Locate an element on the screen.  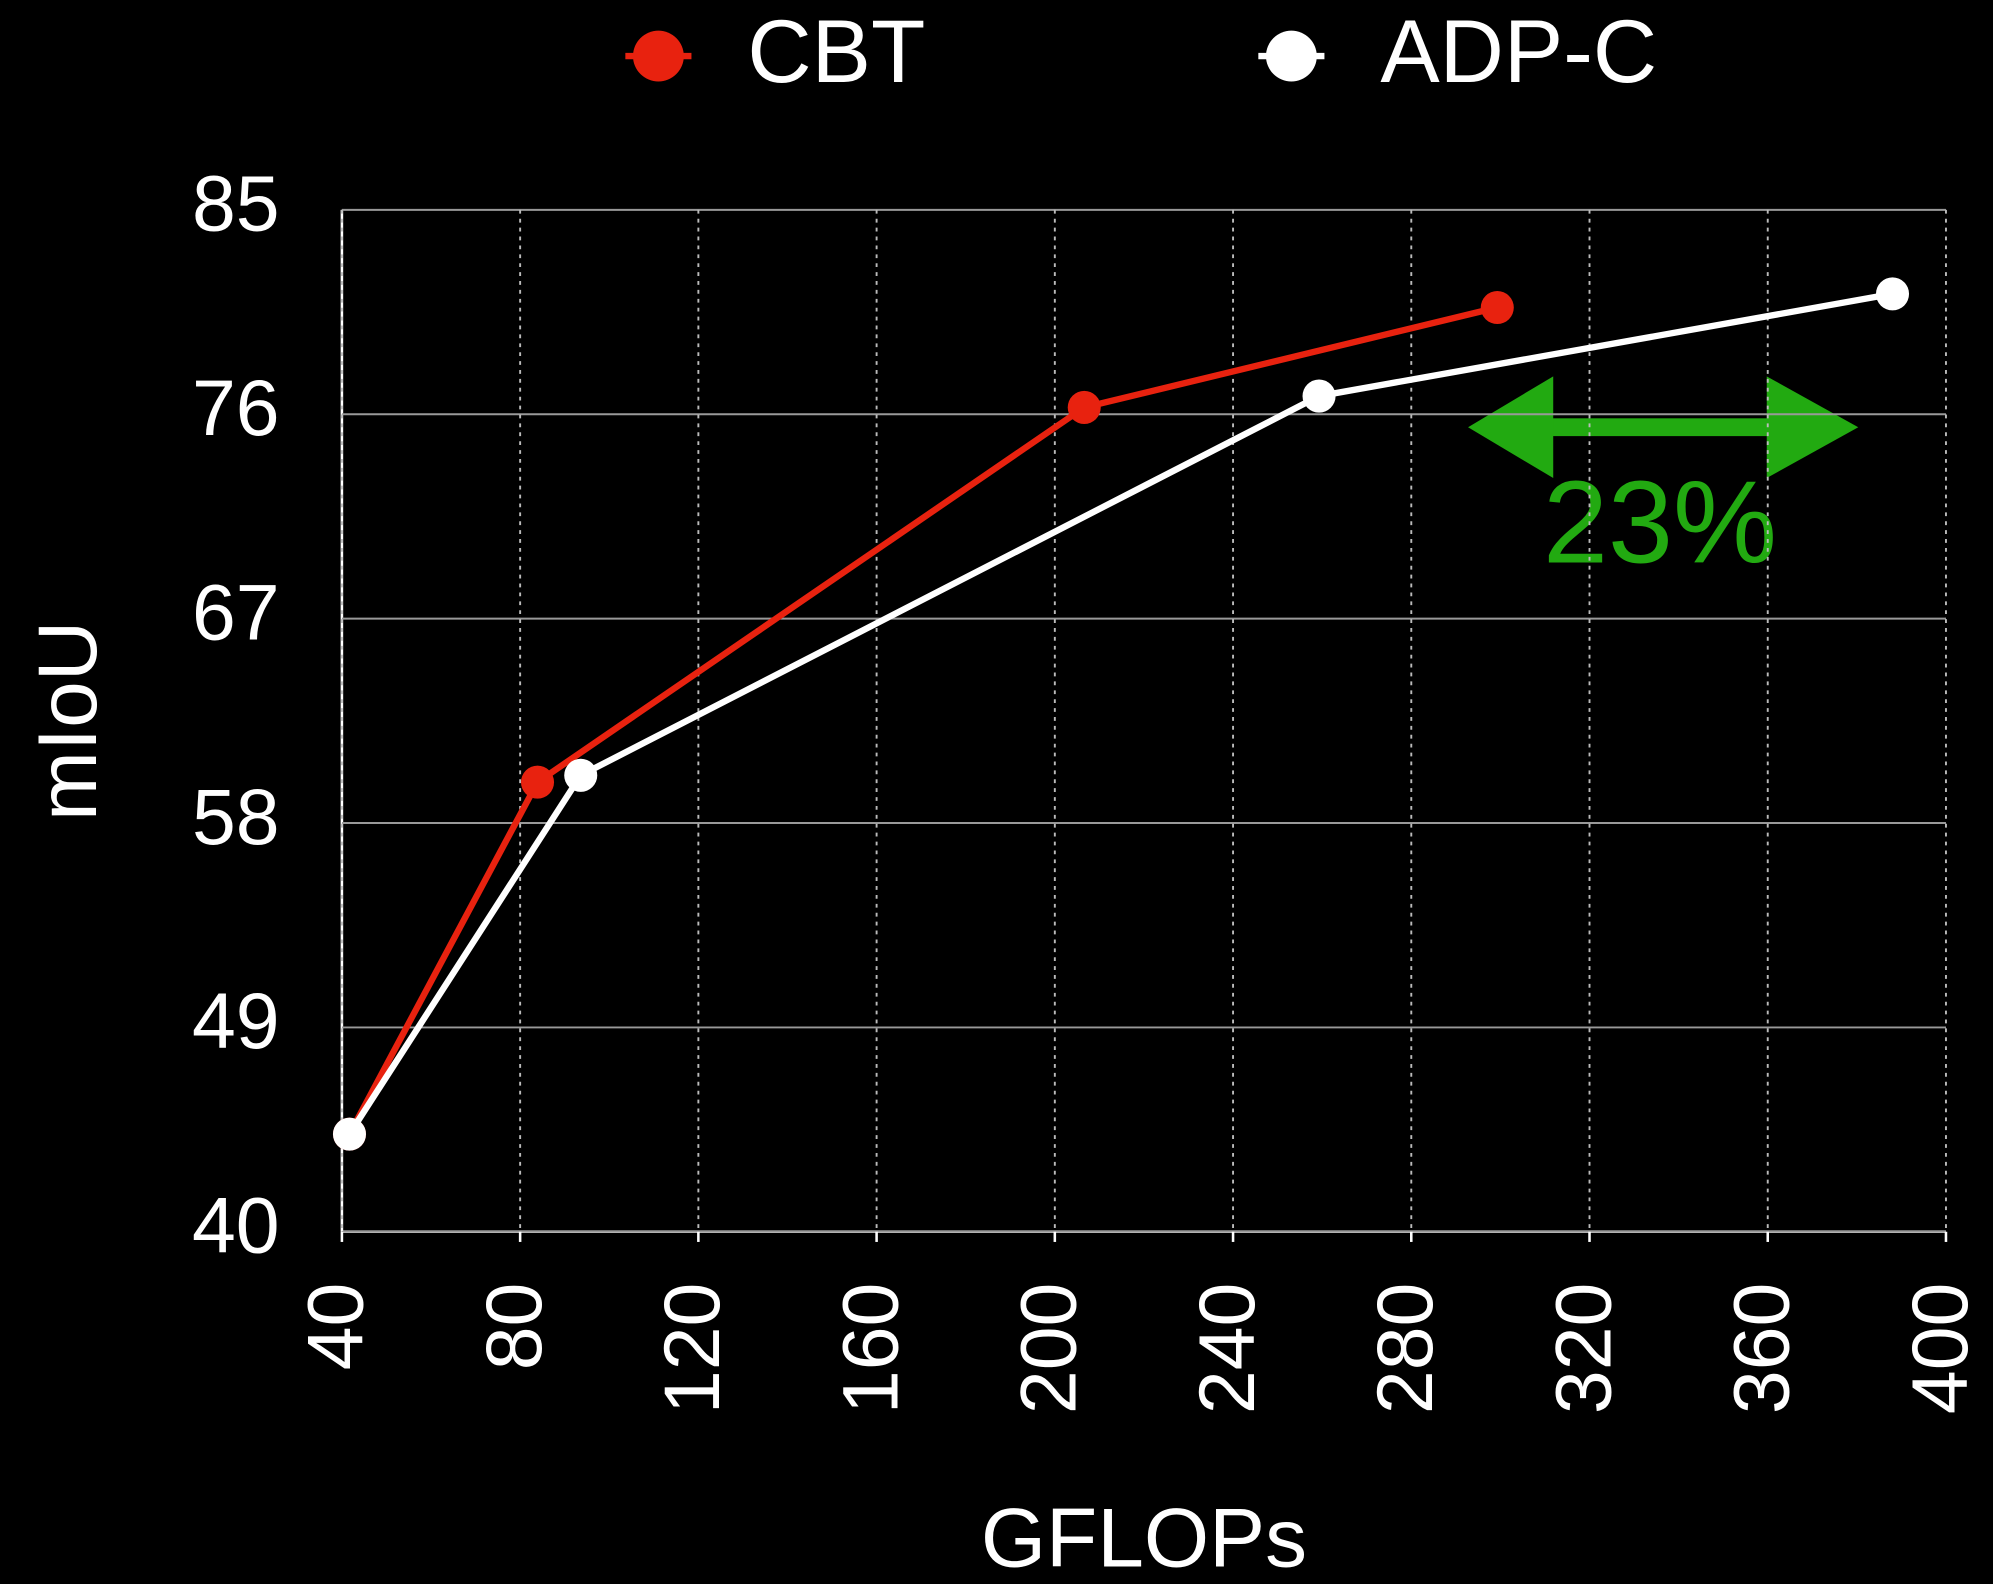
x-tick-label: 40 is located at coordinates (336, 1327).